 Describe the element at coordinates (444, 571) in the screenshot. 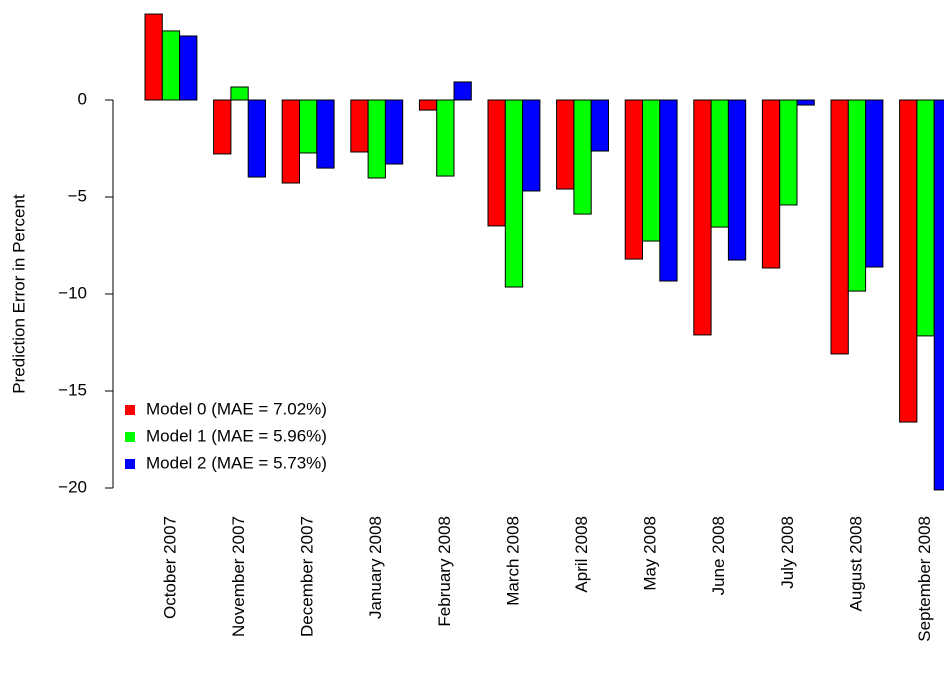

I see `x-tick-label: February 2008` at that location.